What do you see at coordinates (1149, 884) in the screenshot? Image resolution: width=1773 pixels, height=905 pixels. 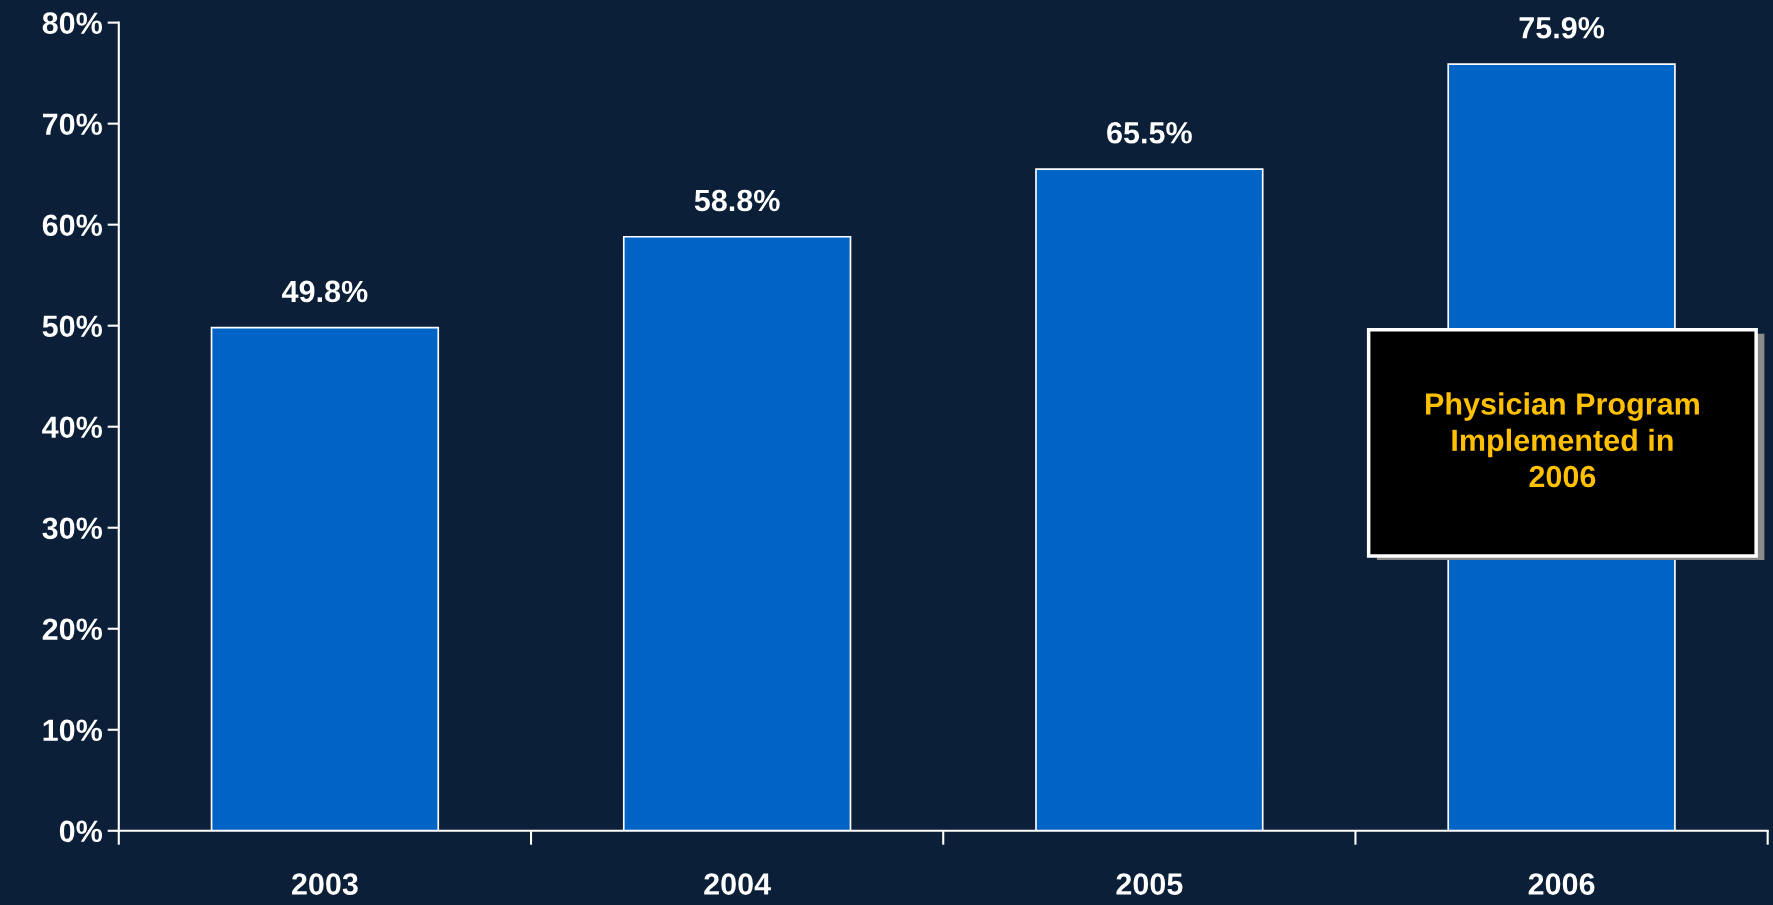 I see `x-tick-label: 2005` at bounding box center [1149, 884].